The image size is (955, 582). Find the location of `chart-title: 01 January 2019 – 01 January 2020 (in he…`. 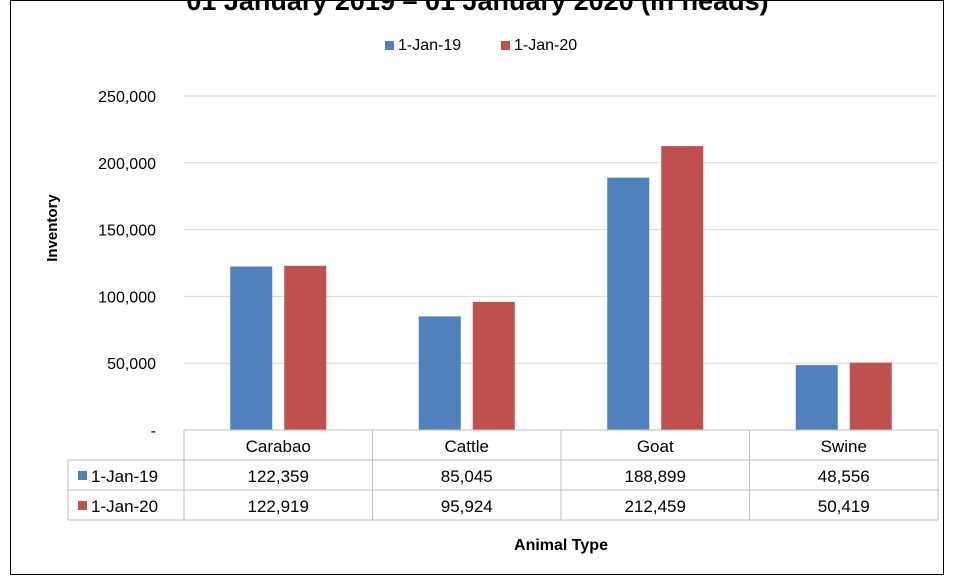

chart-title: 01 January 2019 – 01 January 2020 (in he… is located at coordinates (477, 8).